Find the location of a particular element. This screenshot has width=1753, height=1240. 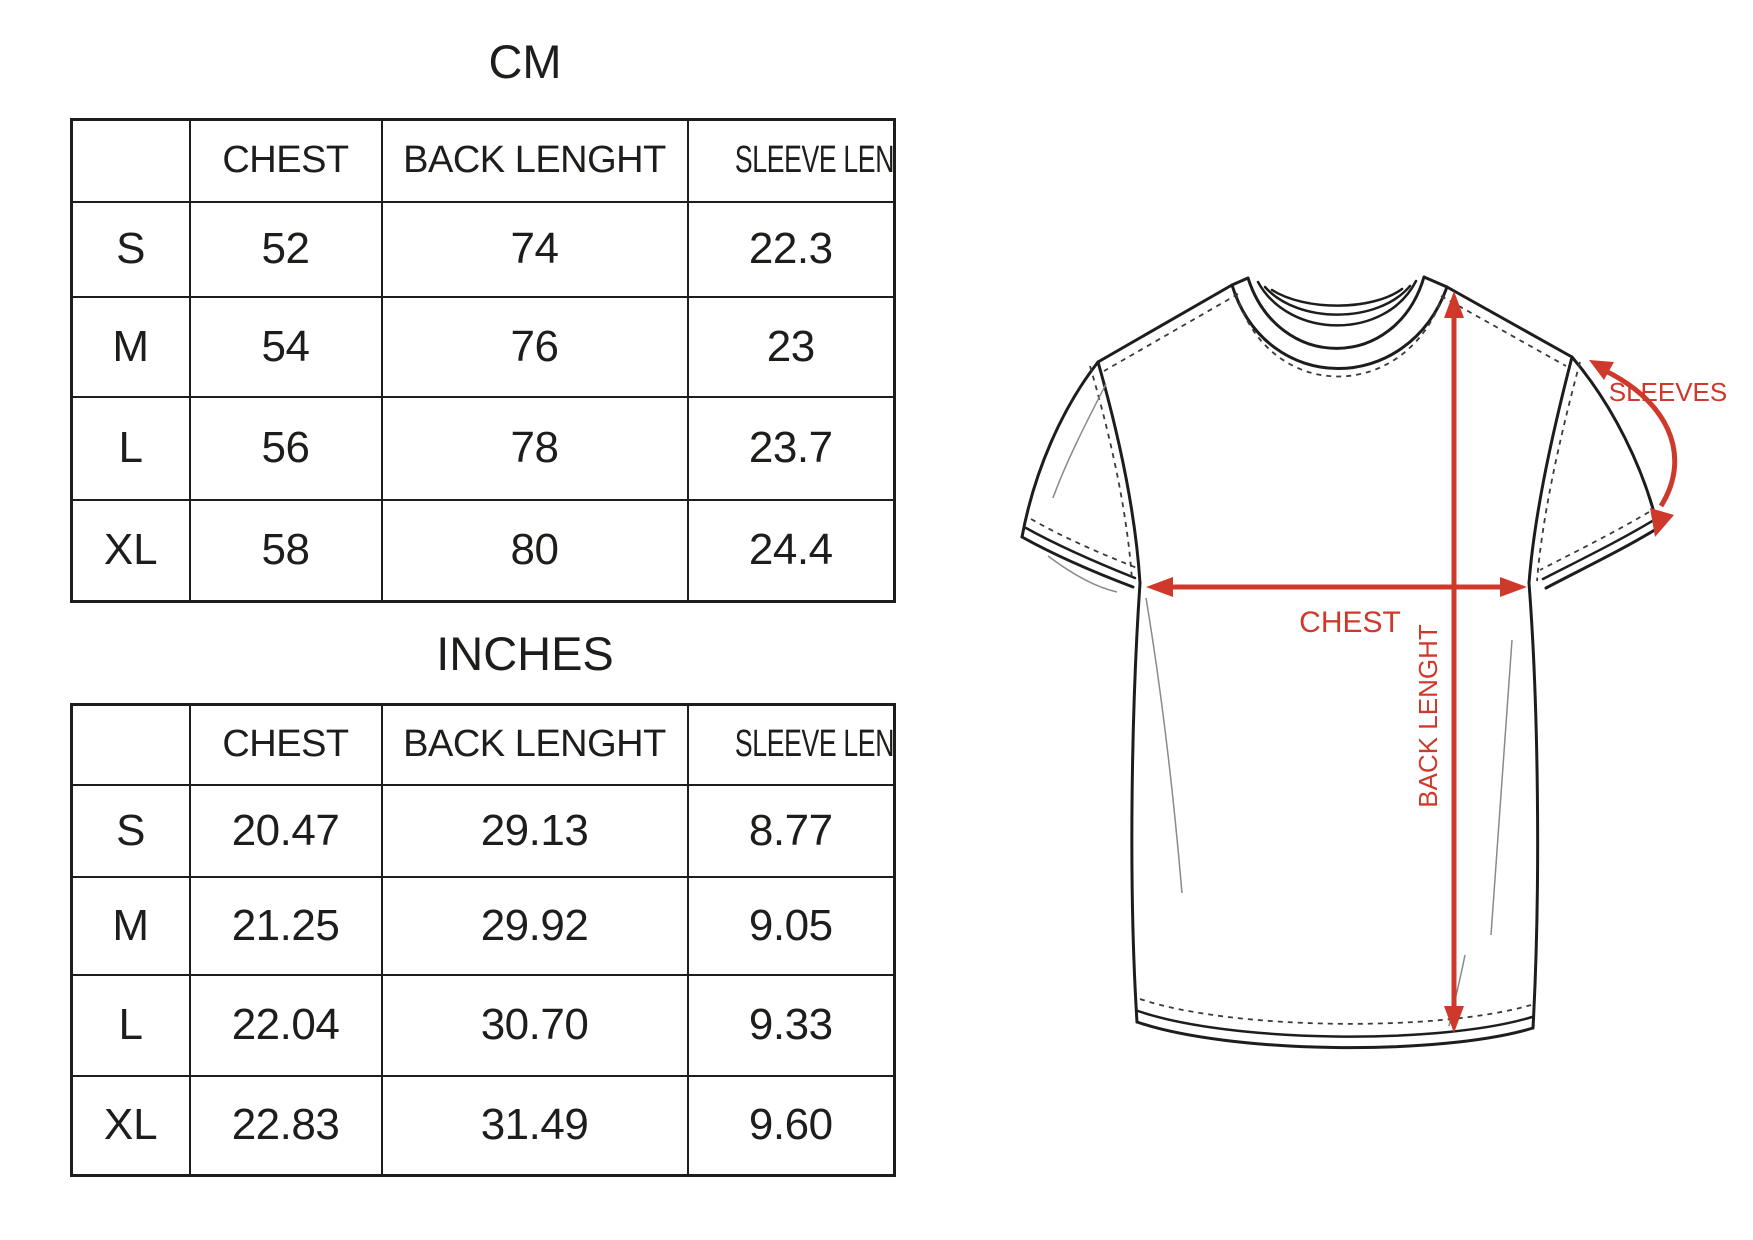

cm-header-empty is located at coordinates (130, 160).